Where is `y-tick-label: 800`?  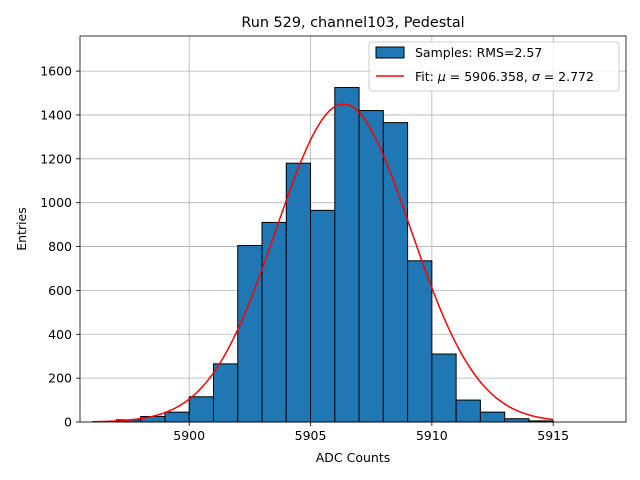 y-tick-label: 800 is located at coordinates (60, 246).